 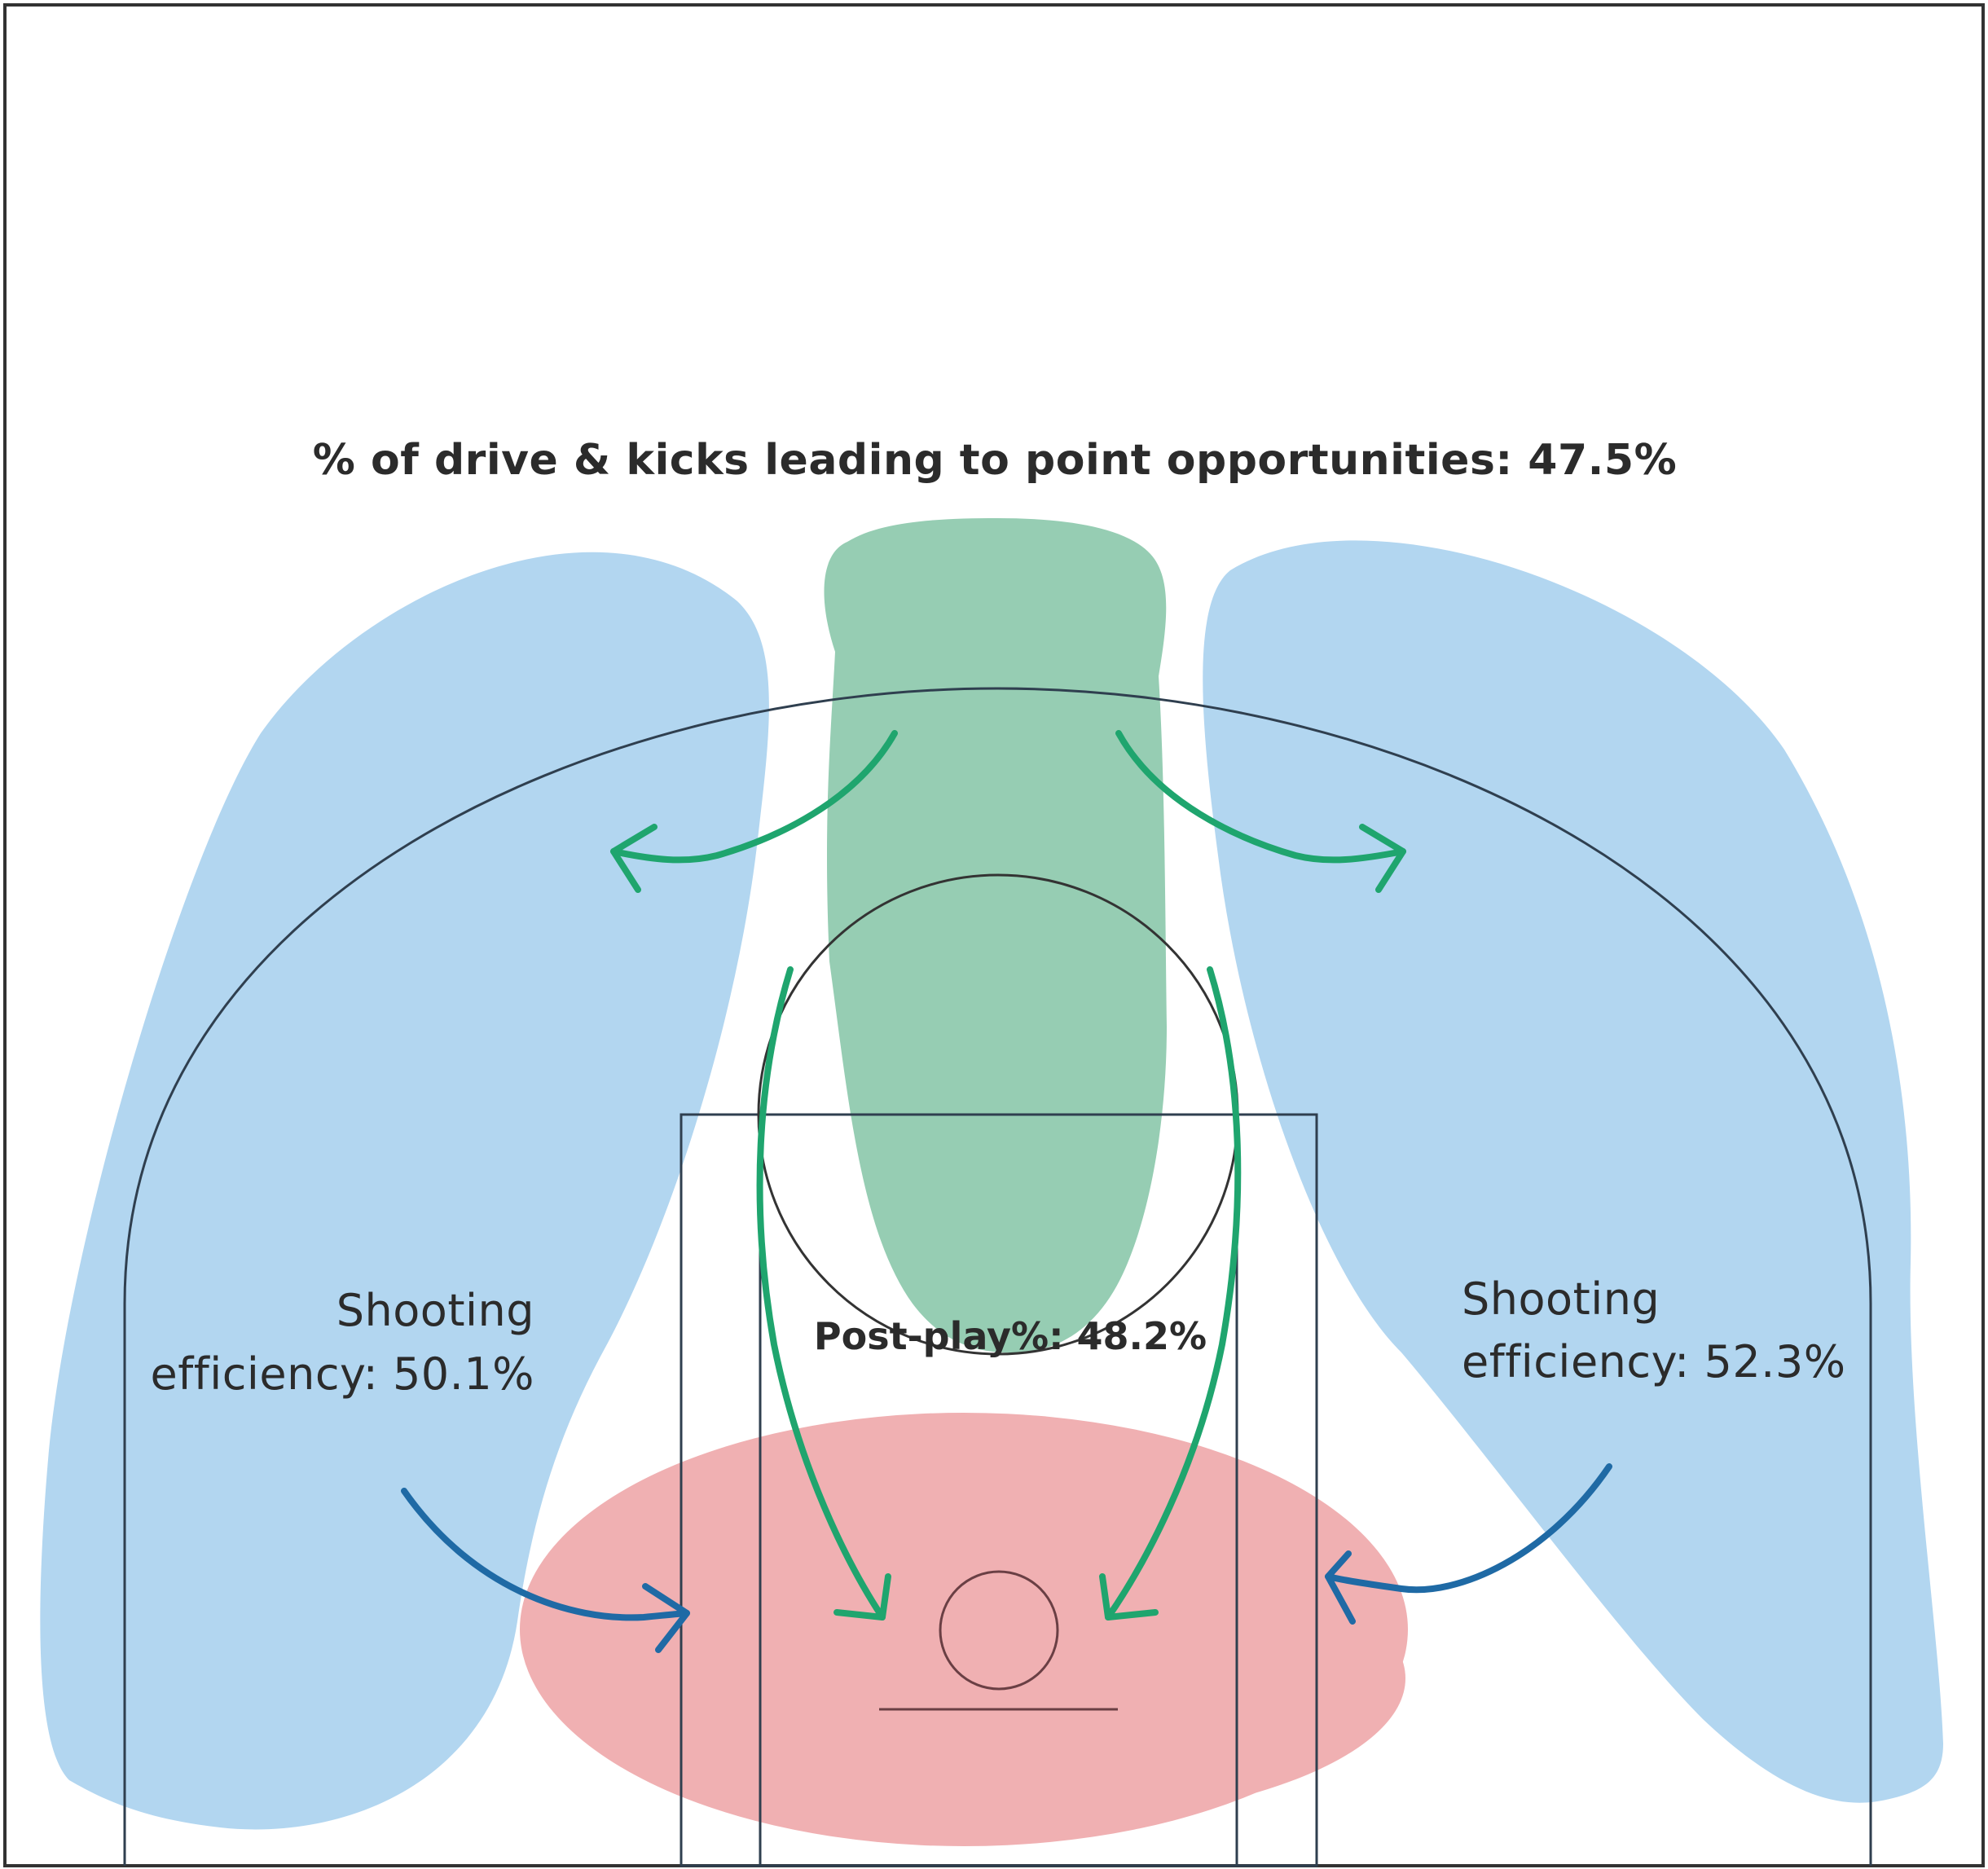 What do you see at coordinates (999, 1631) in the screenshot?
I see `basket-hoop` at bounding box center [999, 1631].